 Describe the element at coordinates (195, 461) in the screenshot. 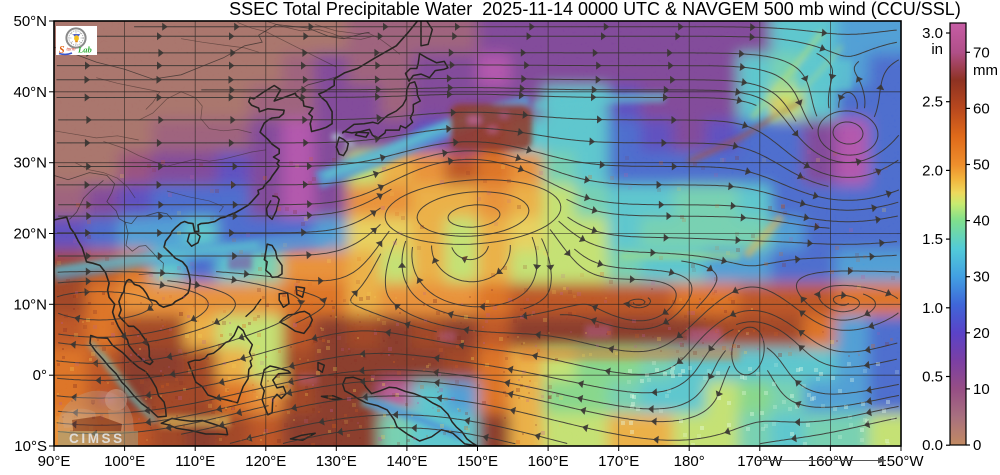

I see `svg-text: 110°E` at that location.